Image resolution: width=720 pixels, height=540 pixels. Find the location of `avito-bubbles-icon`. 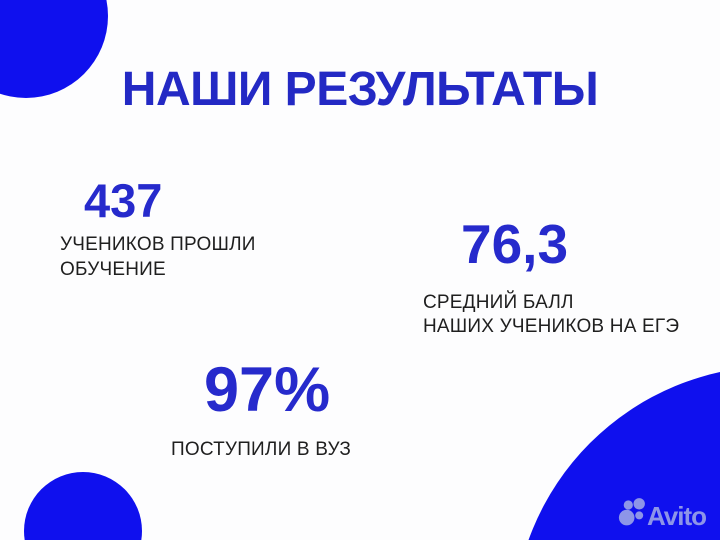

avito-bubbles-icon is located at coordinates (631, 512).